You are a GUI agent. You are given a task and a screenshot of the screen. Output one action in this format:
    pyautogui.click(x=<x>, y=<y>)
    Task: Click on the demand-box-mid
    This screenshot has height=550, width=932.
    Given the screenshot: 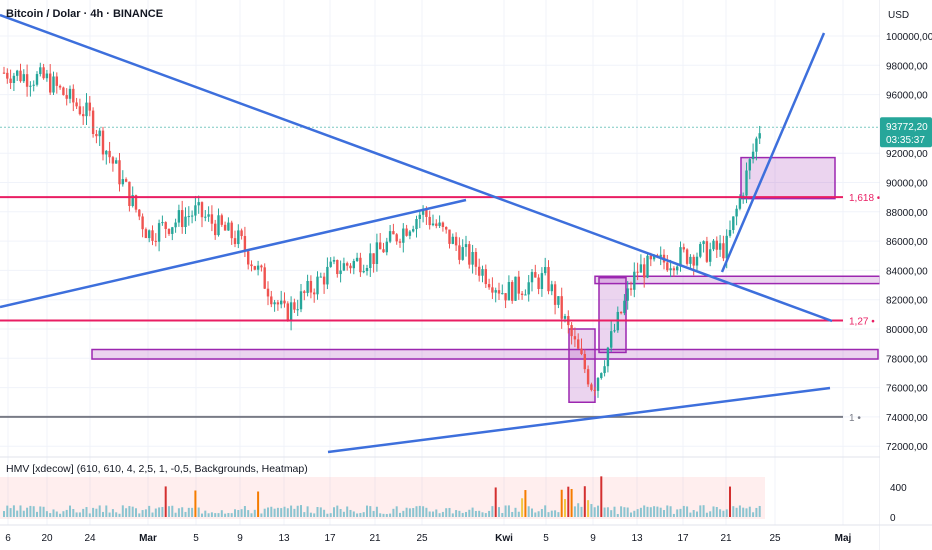 What is the action you would take?
    pyautogui.click(x=612, y=315)
    